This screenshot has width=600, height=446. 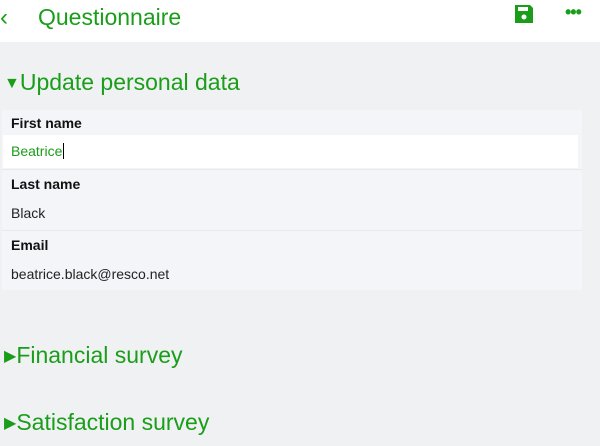 I want to click on more-icon: •••, so click(x=573, y=12).